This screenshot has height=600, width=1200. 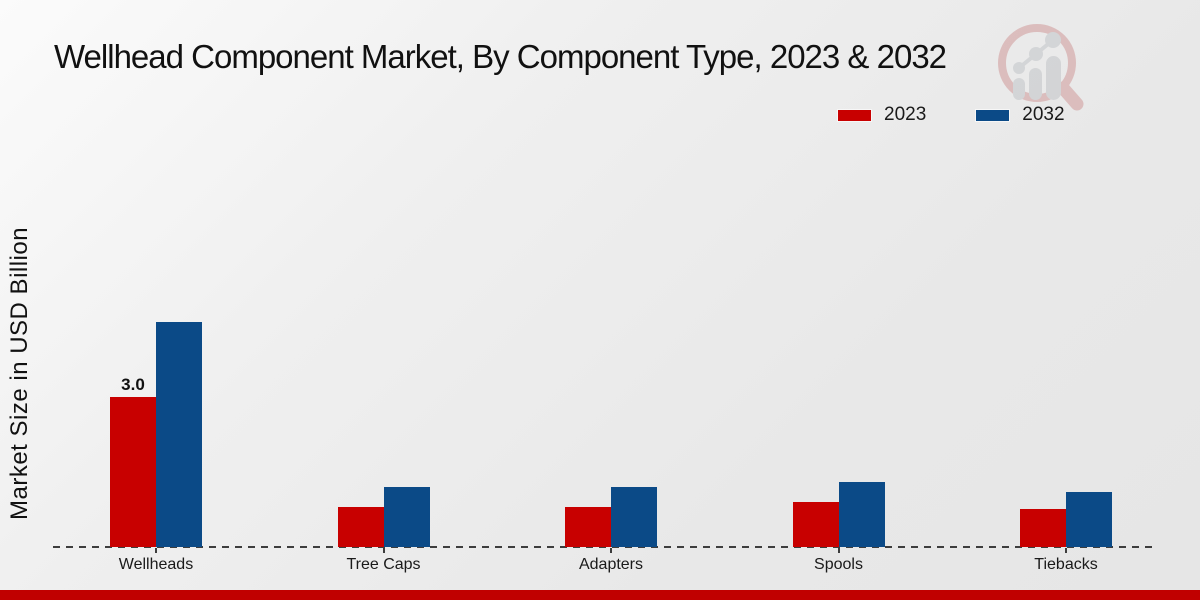 I want to click on bar-2023-wellheads, so click(x=133, y=472).